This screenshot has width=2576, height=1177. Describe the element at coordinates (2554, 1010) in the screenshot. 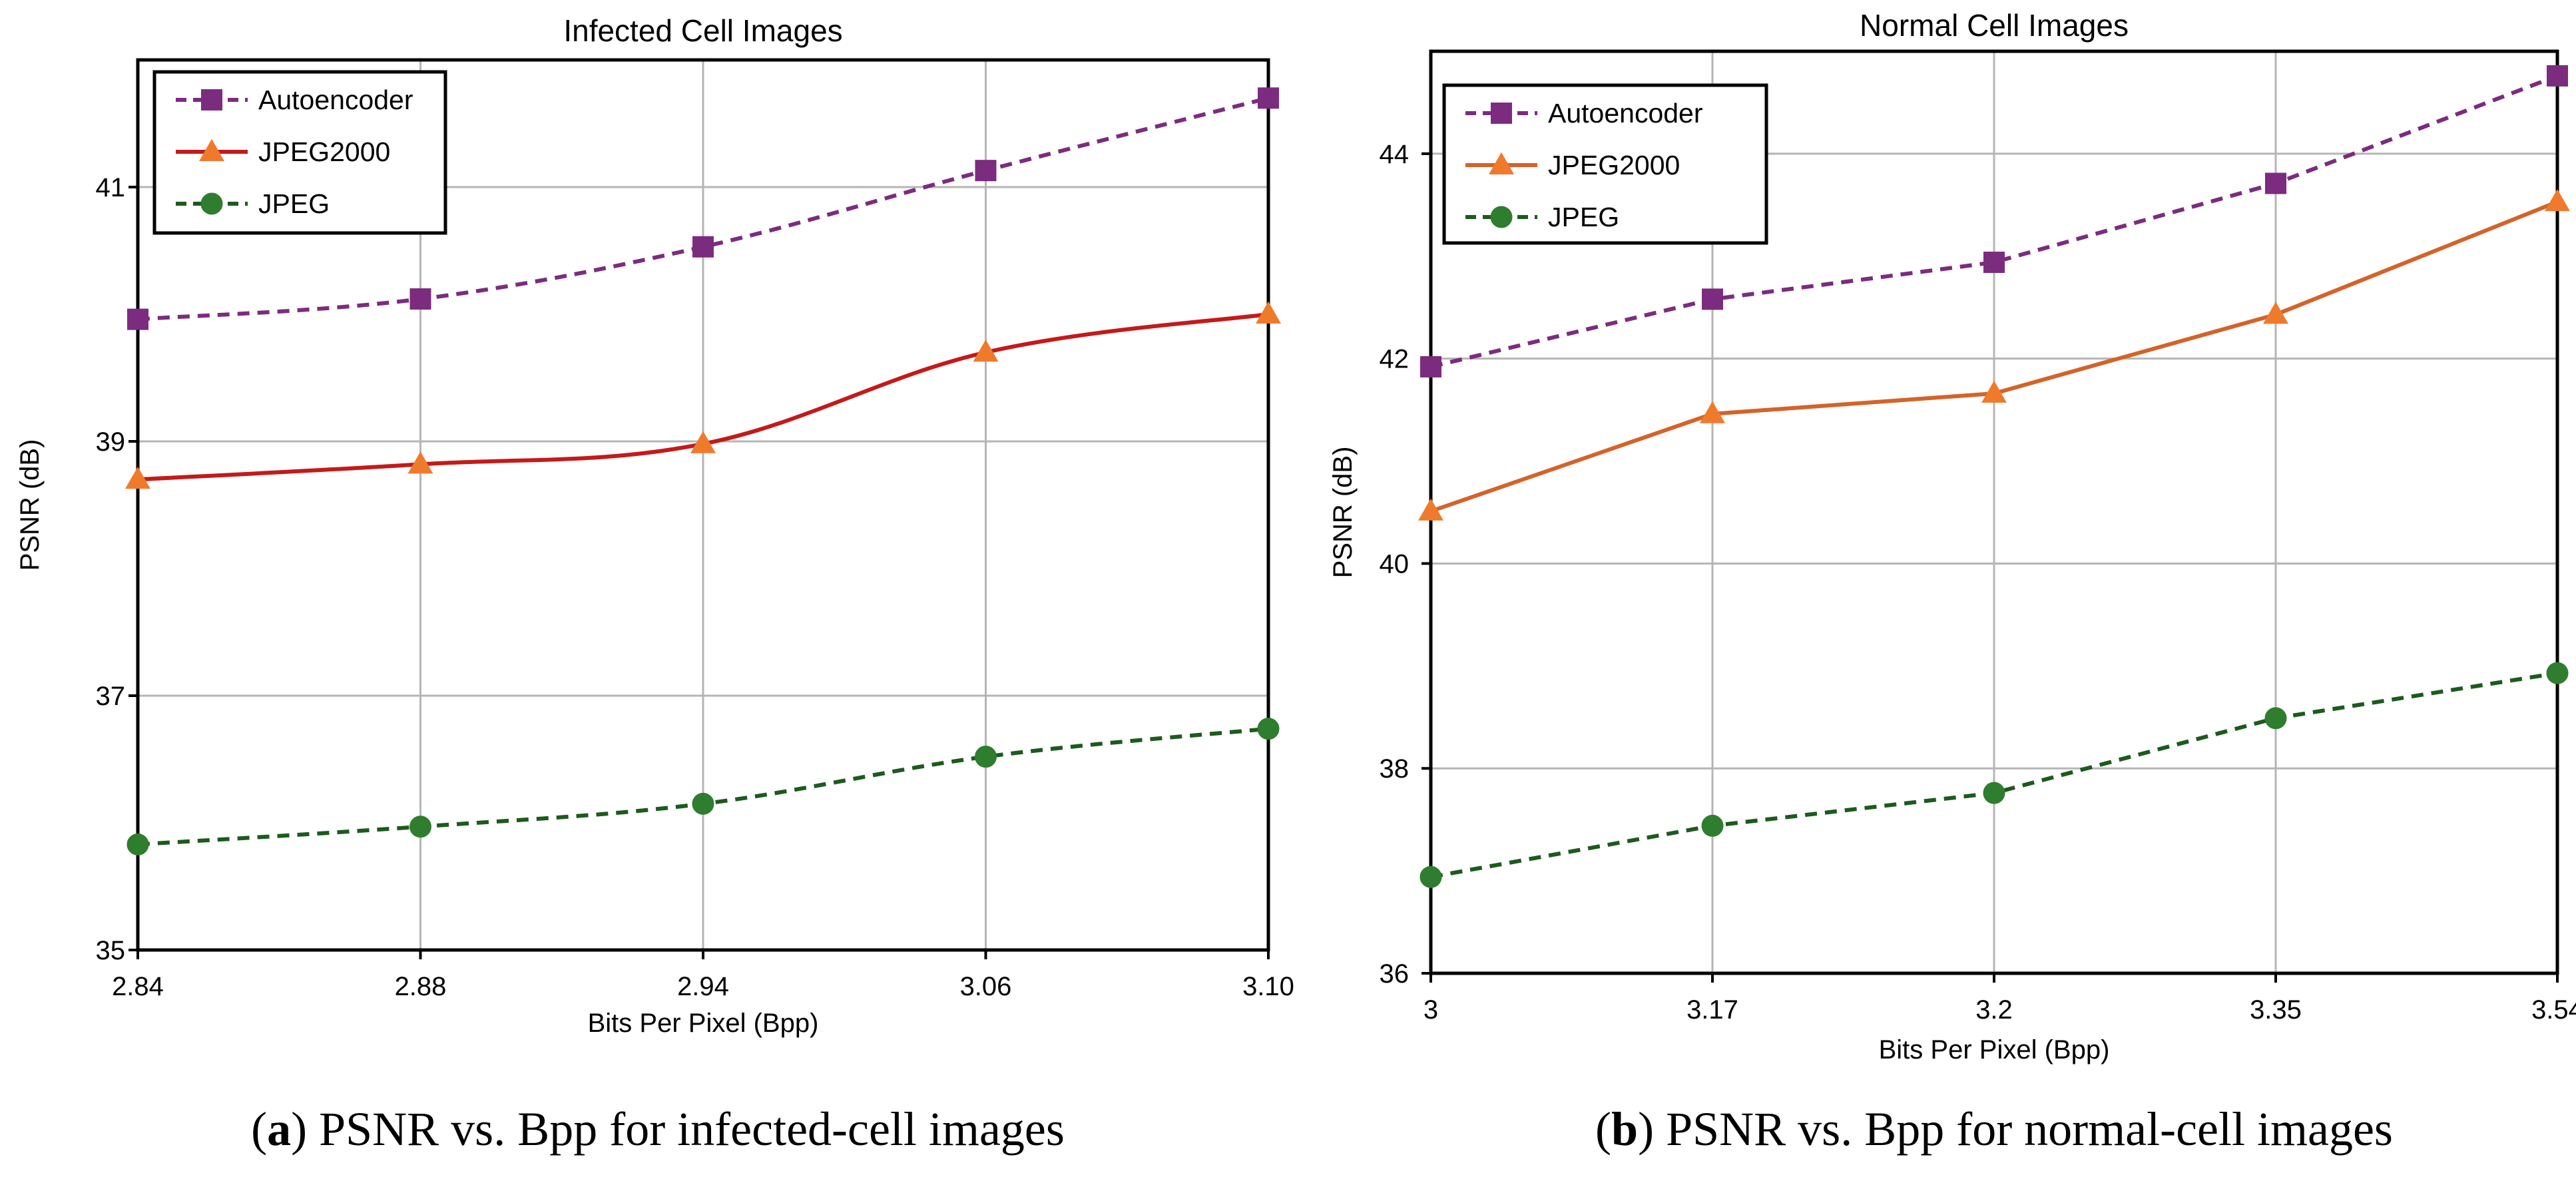

I see `x-tick-label: 3.54` at that location.